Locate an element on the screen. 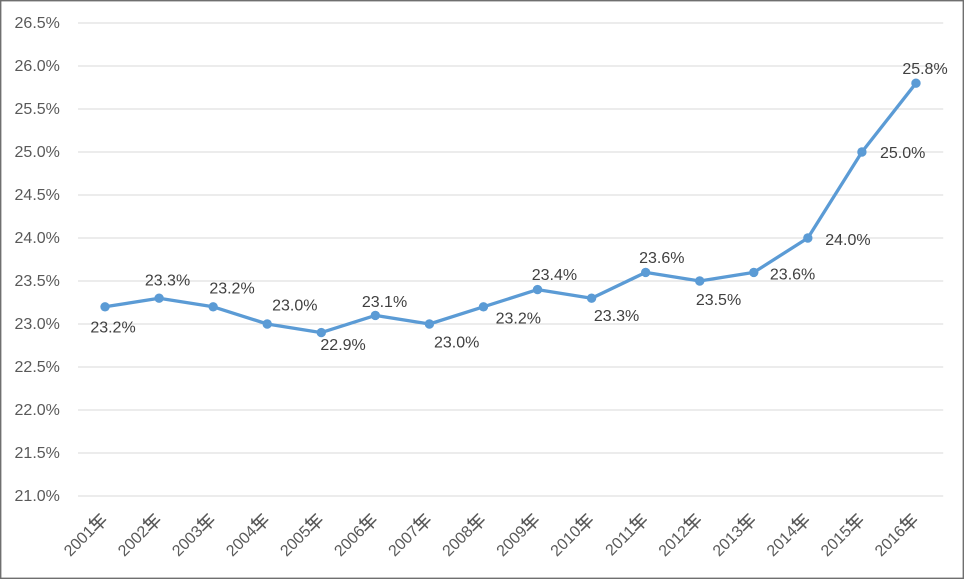 This screenshot has width=964, height=584. svg-text: 24.5% is located at coordinates (37, 195).